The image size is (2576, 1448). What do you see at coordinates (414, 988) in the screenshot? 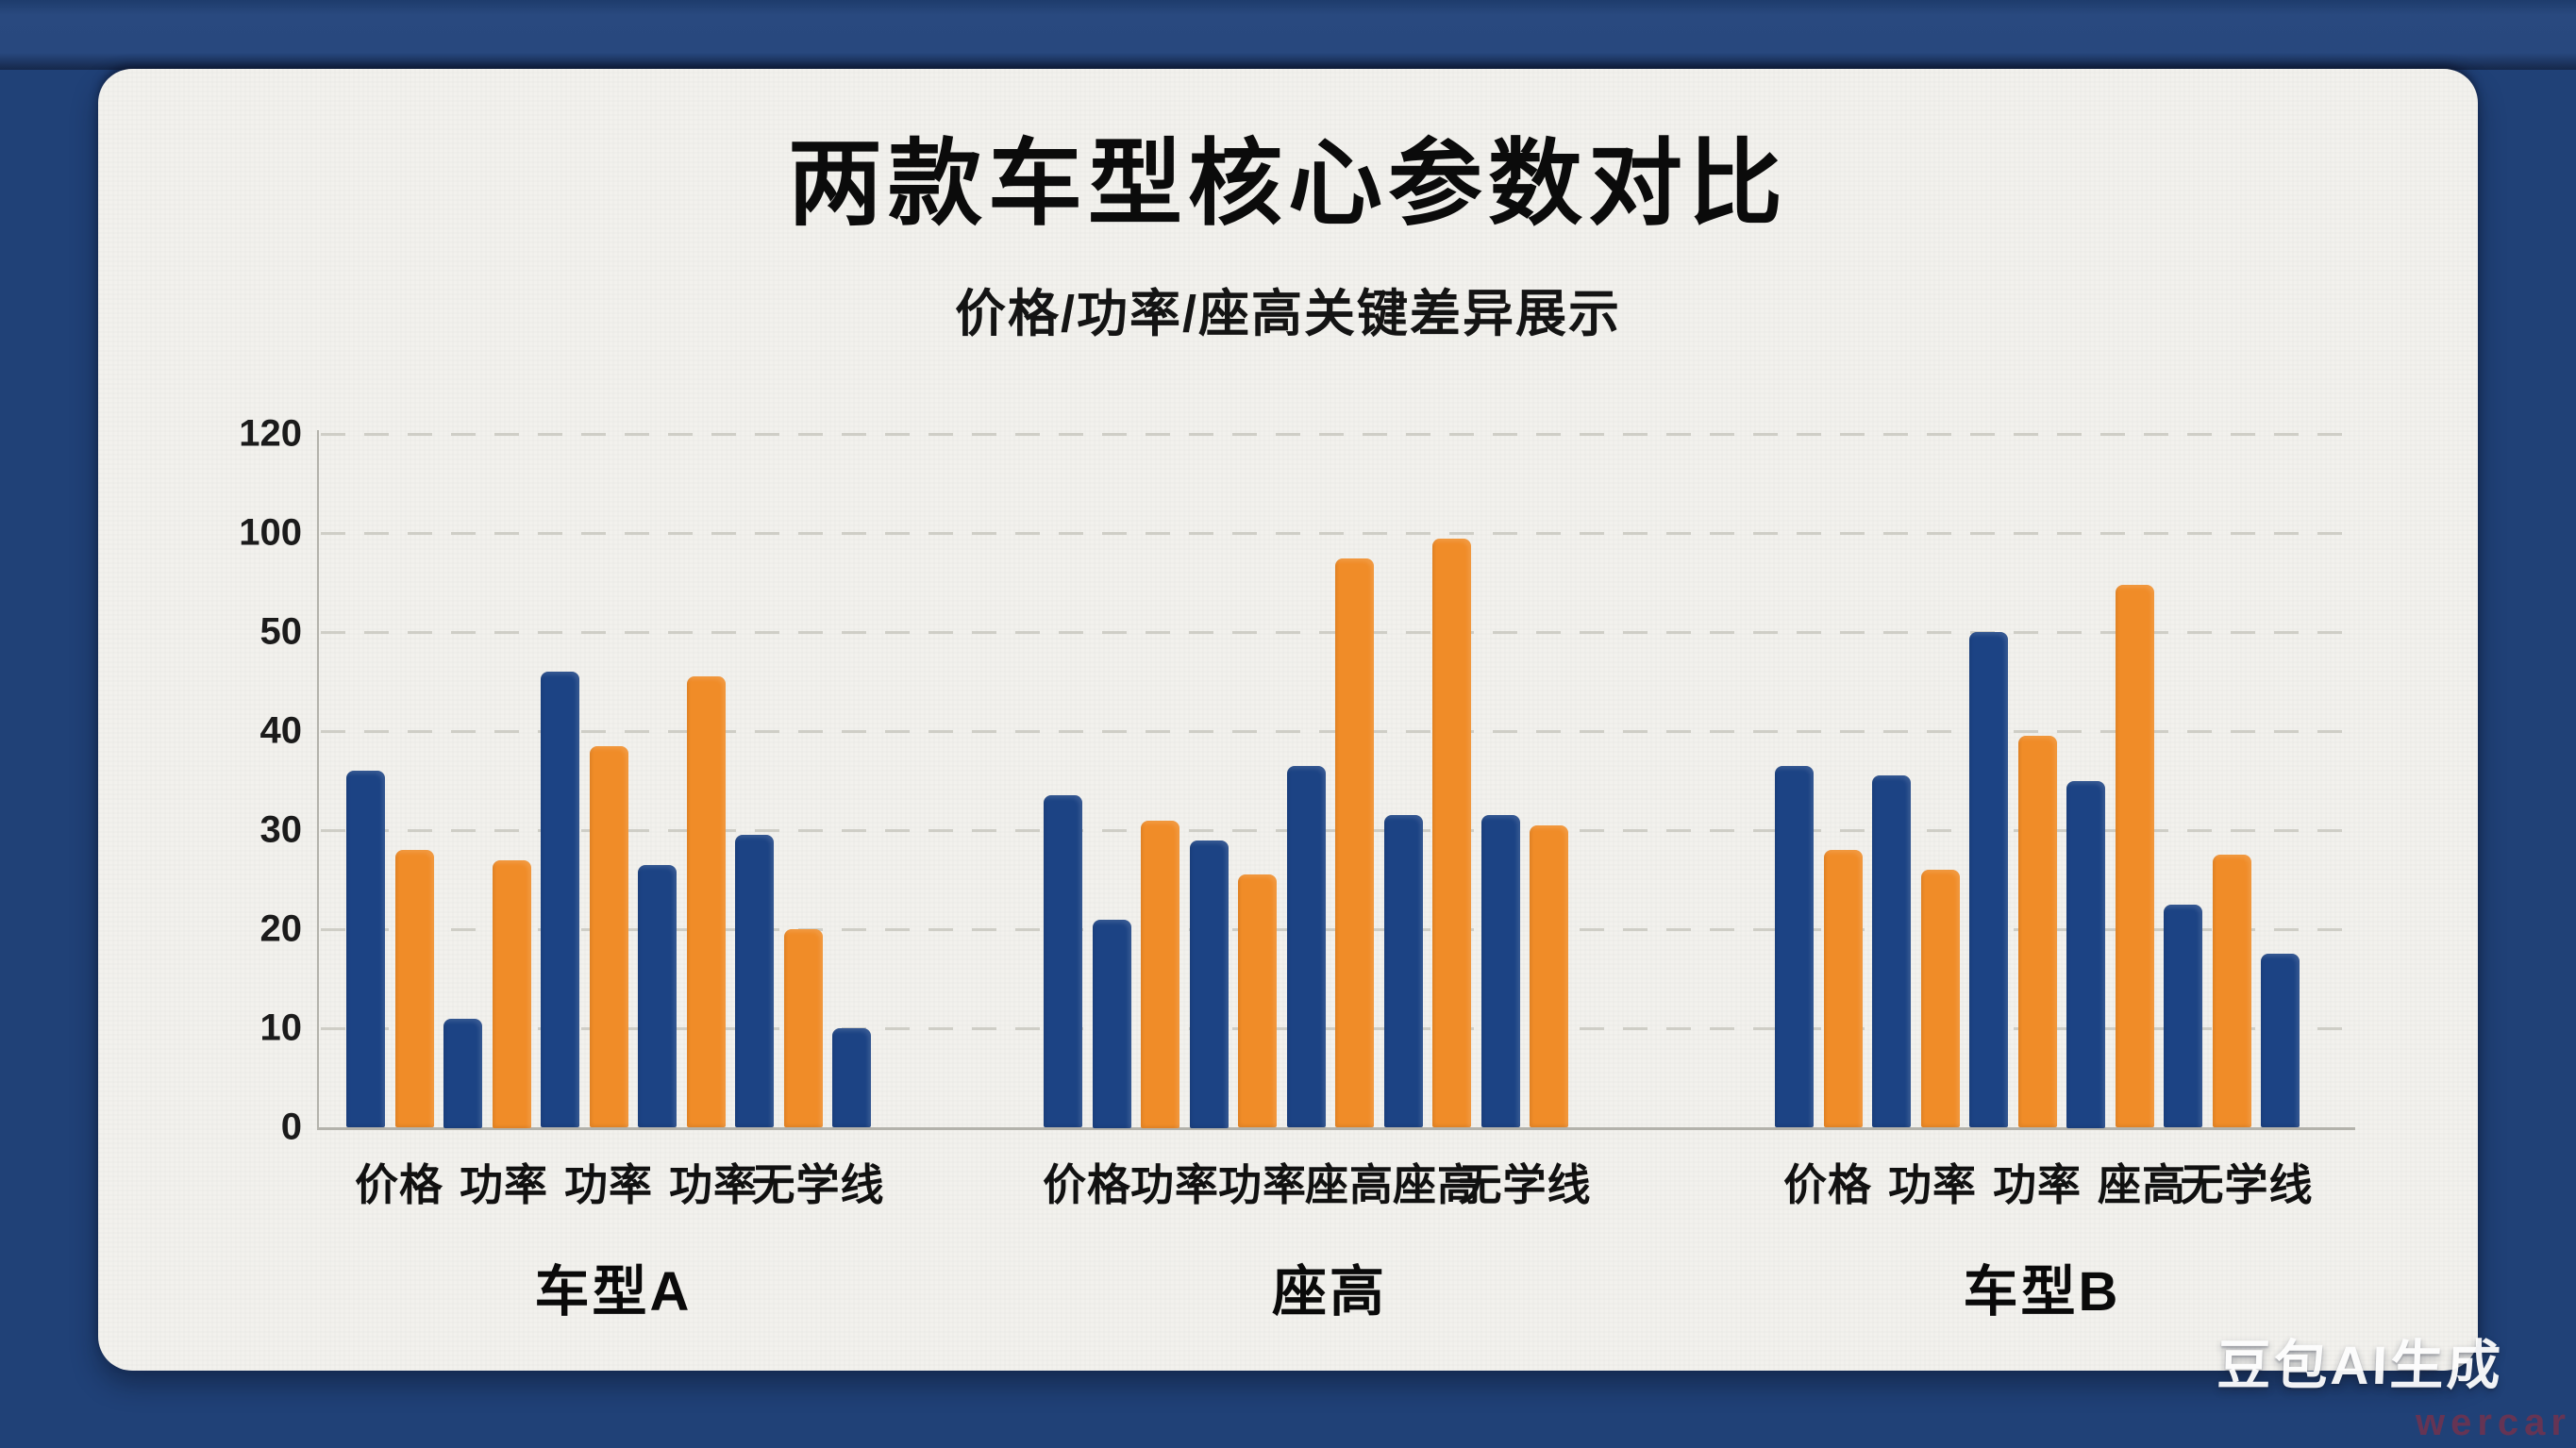
I see `bar-车型A-1` at bounding box center [414, 988].